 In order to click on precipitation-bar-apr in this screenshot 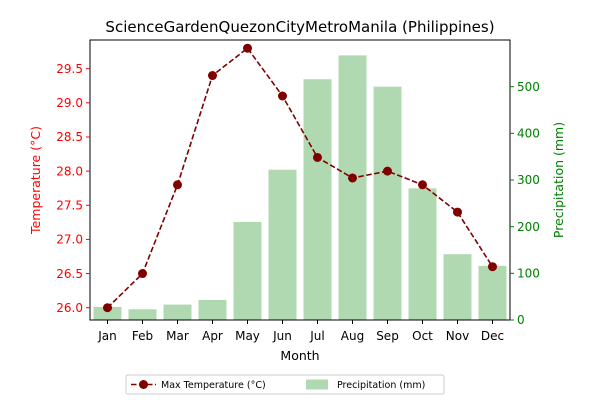, I will do `click(212, 309)`.